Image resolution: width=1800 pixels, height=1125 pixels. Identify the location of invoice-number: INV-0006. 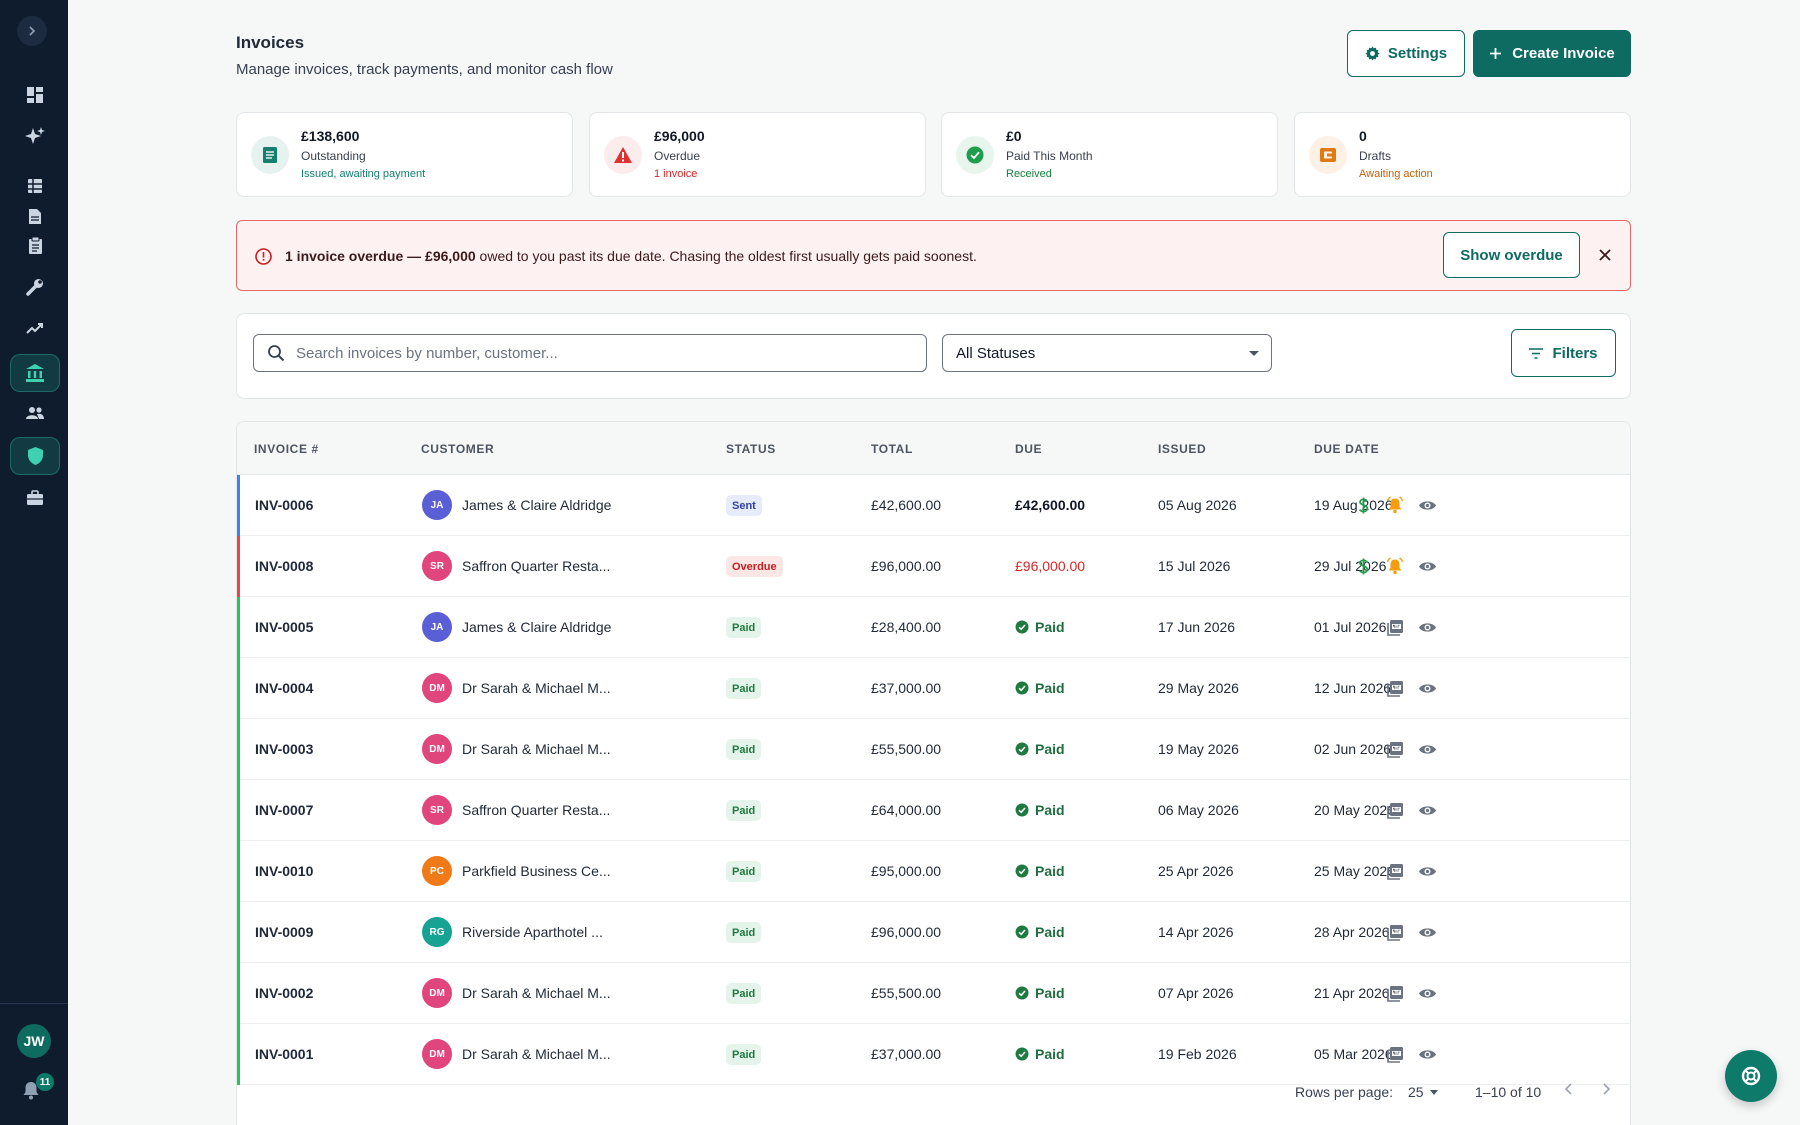
(284, 505).